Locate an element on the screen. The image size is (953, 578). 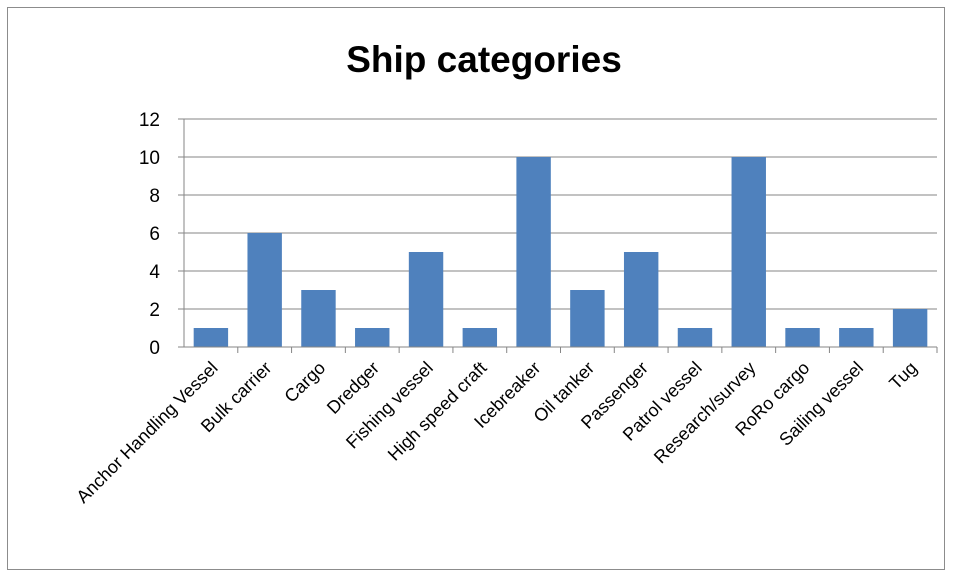
y-tick-label: 0 is located at coordinates (154, 348).